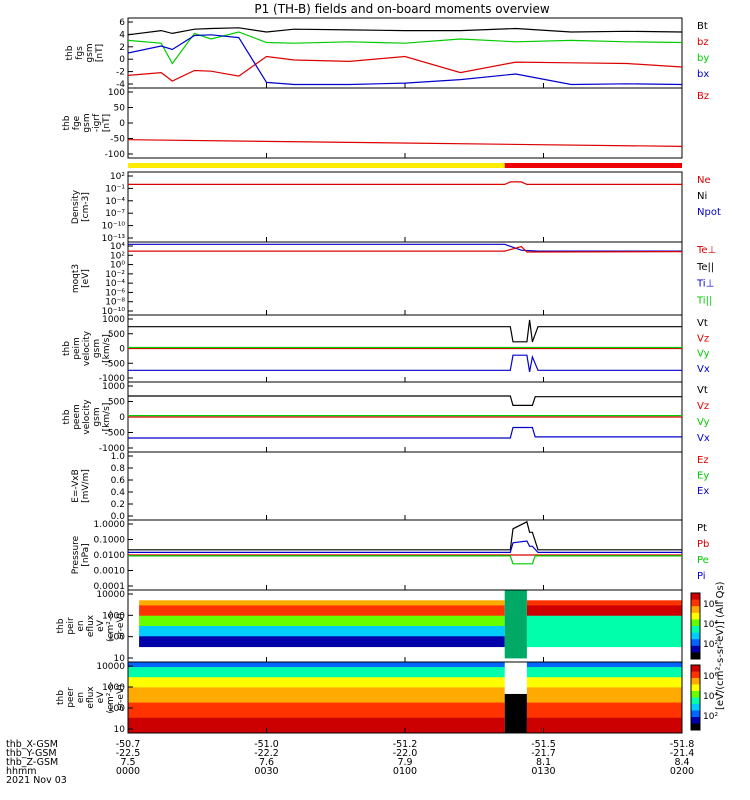 This screenshot has height=800, width=750. I want to click on x-tick-value: 0200, so click(682, 771).